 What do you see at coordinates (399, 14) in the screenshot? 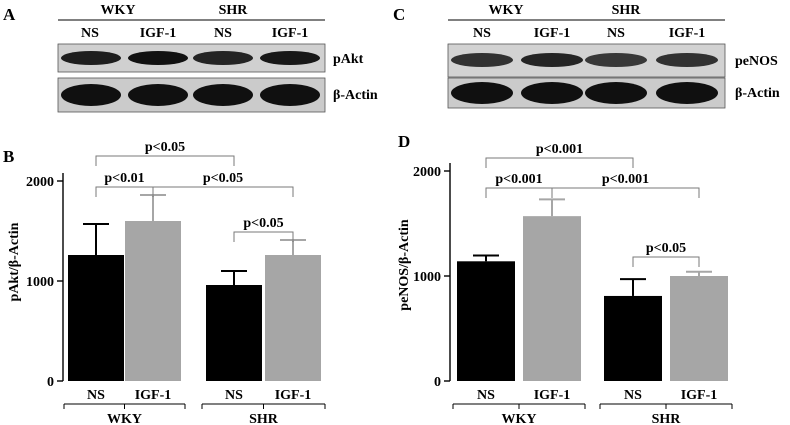
I see `panel-c-letter: C` at bounding box center [399, 14].